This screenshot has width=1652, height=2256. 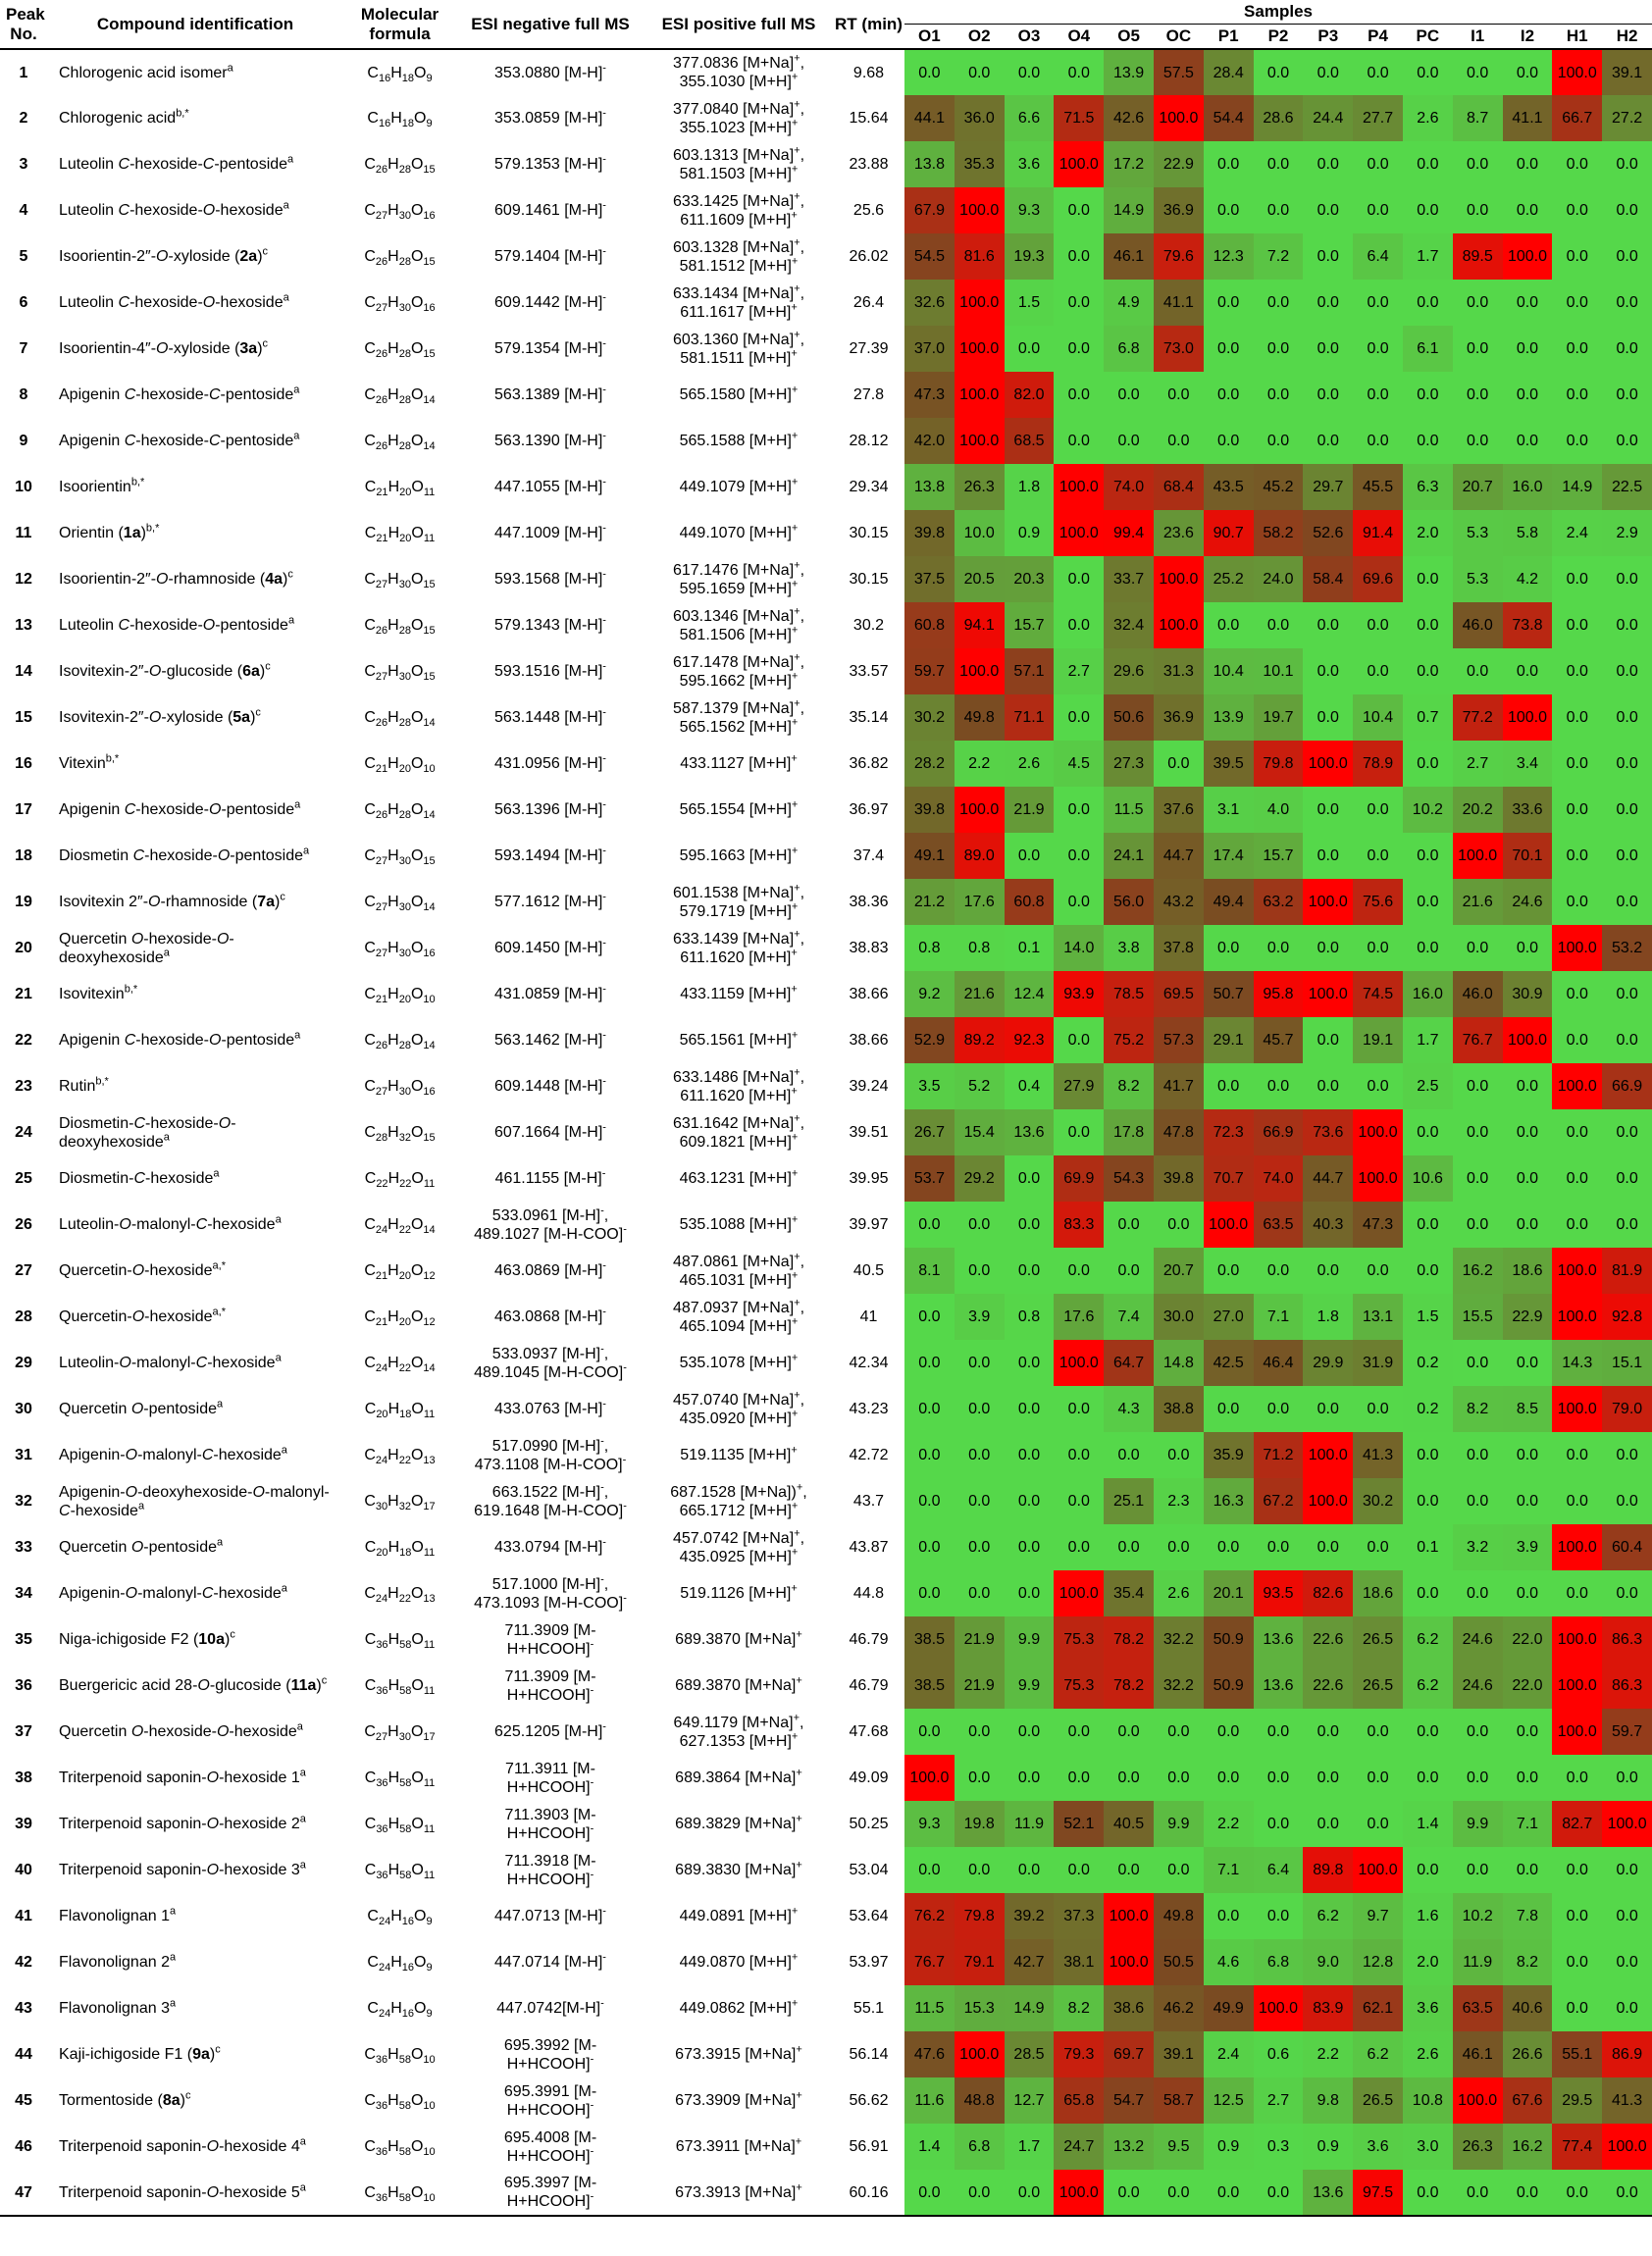 I want to click on heatmap-cell-o1: 32.6, so click(x=929, y=303).